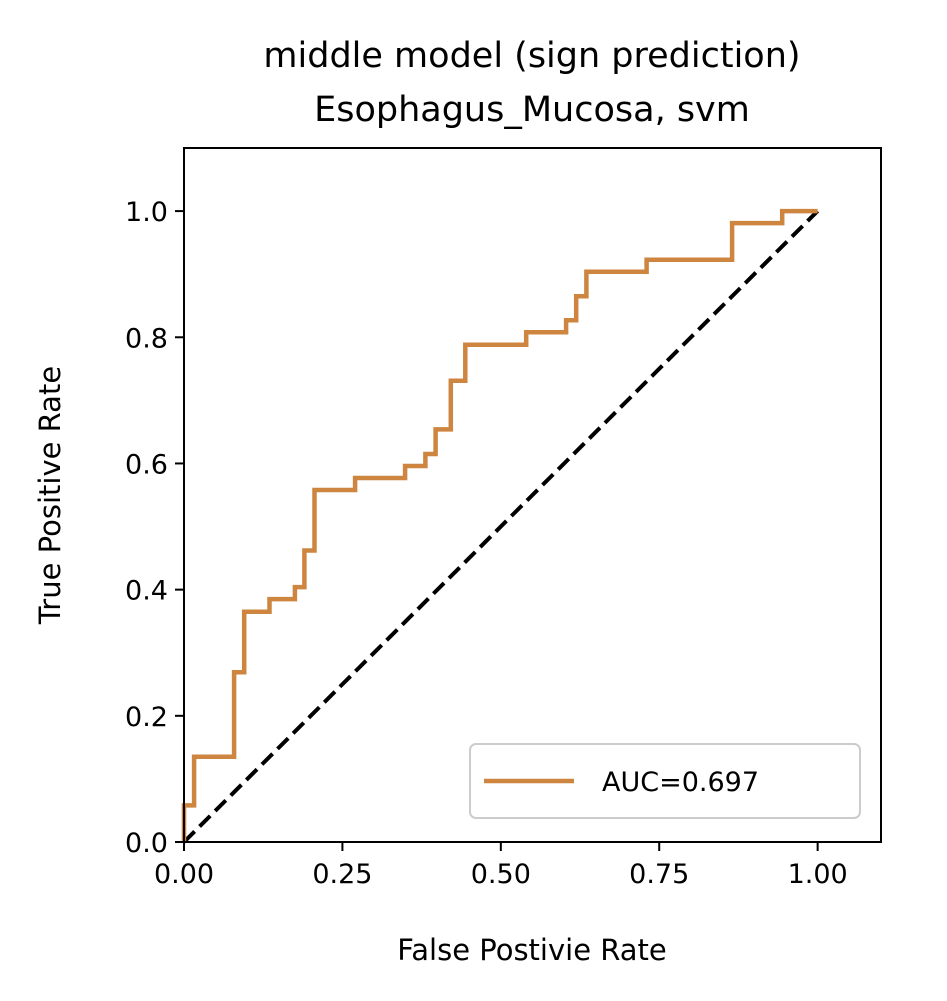 This screenshot has width=947, height=1001. I want to click on y-tick-label: 0.8, so click(146, 338).